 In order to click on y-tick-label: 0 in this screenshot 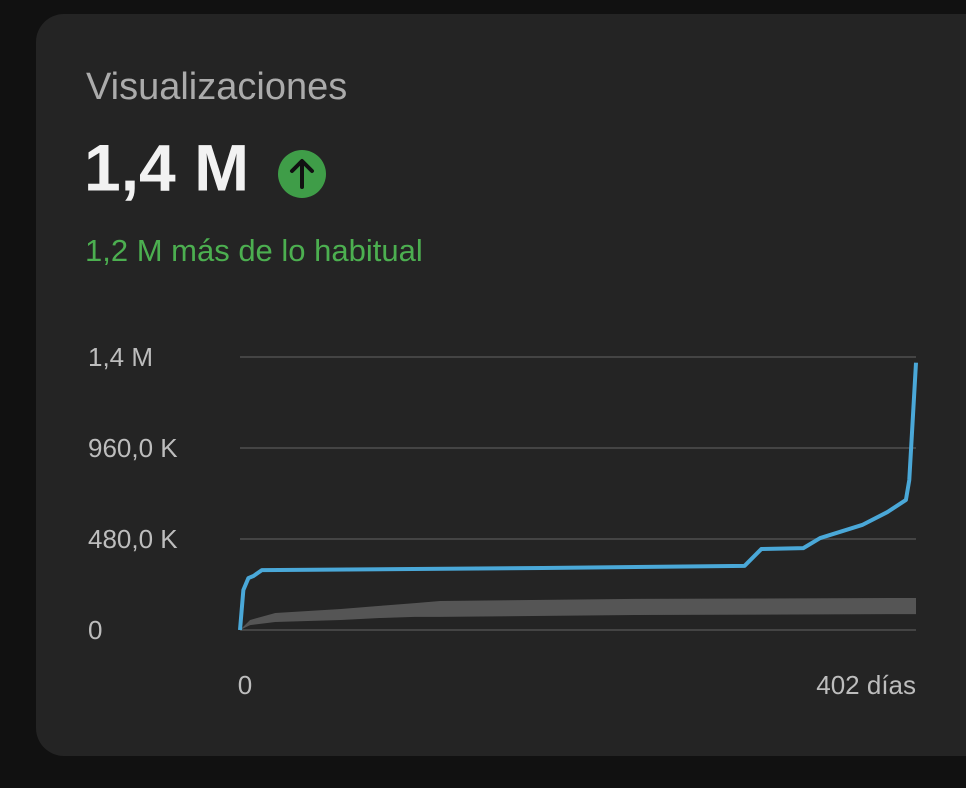, I will do `click(95, 630)`.